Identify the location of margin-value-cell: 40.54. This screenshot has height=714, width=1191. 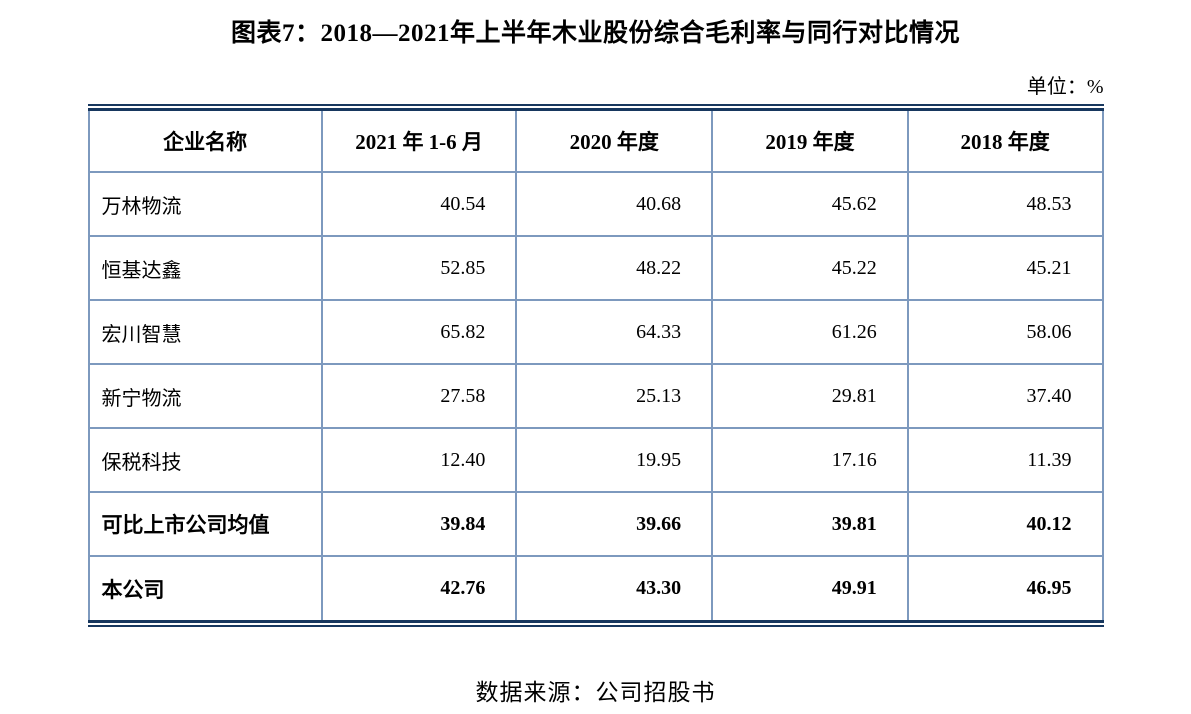
(419, 204).